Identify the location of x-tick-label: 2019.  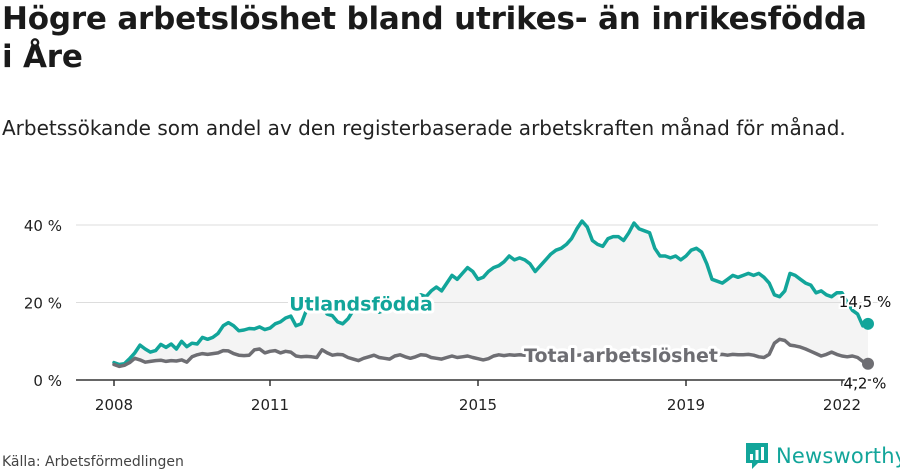
(686, 405).